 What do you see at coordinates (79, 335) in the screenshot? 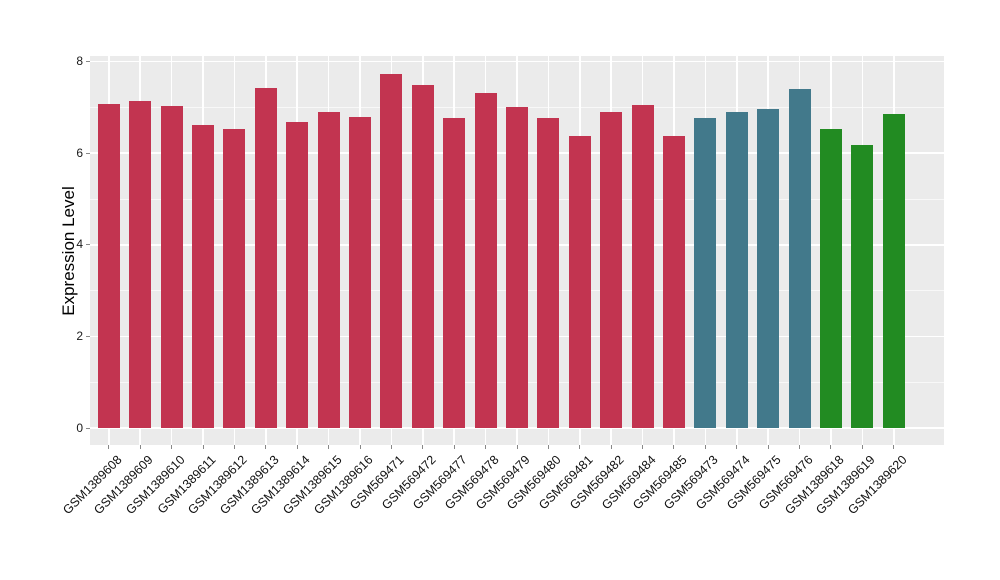
I see `y-tick-label: 2` at bounding box center [79, 335].